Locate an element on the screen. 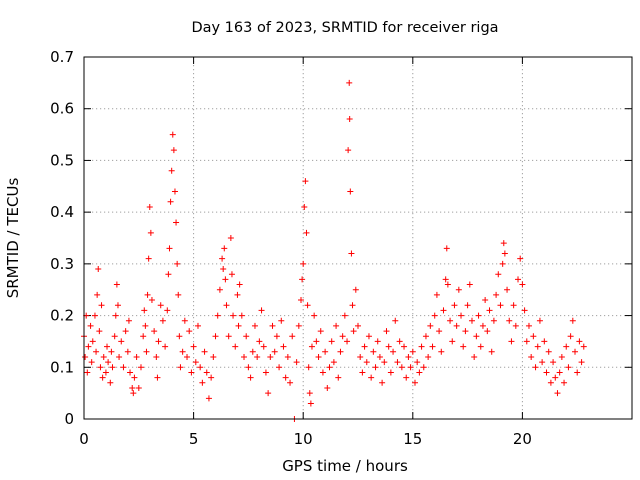  x-tick-label: 15 is located at coordinates (412, 439).